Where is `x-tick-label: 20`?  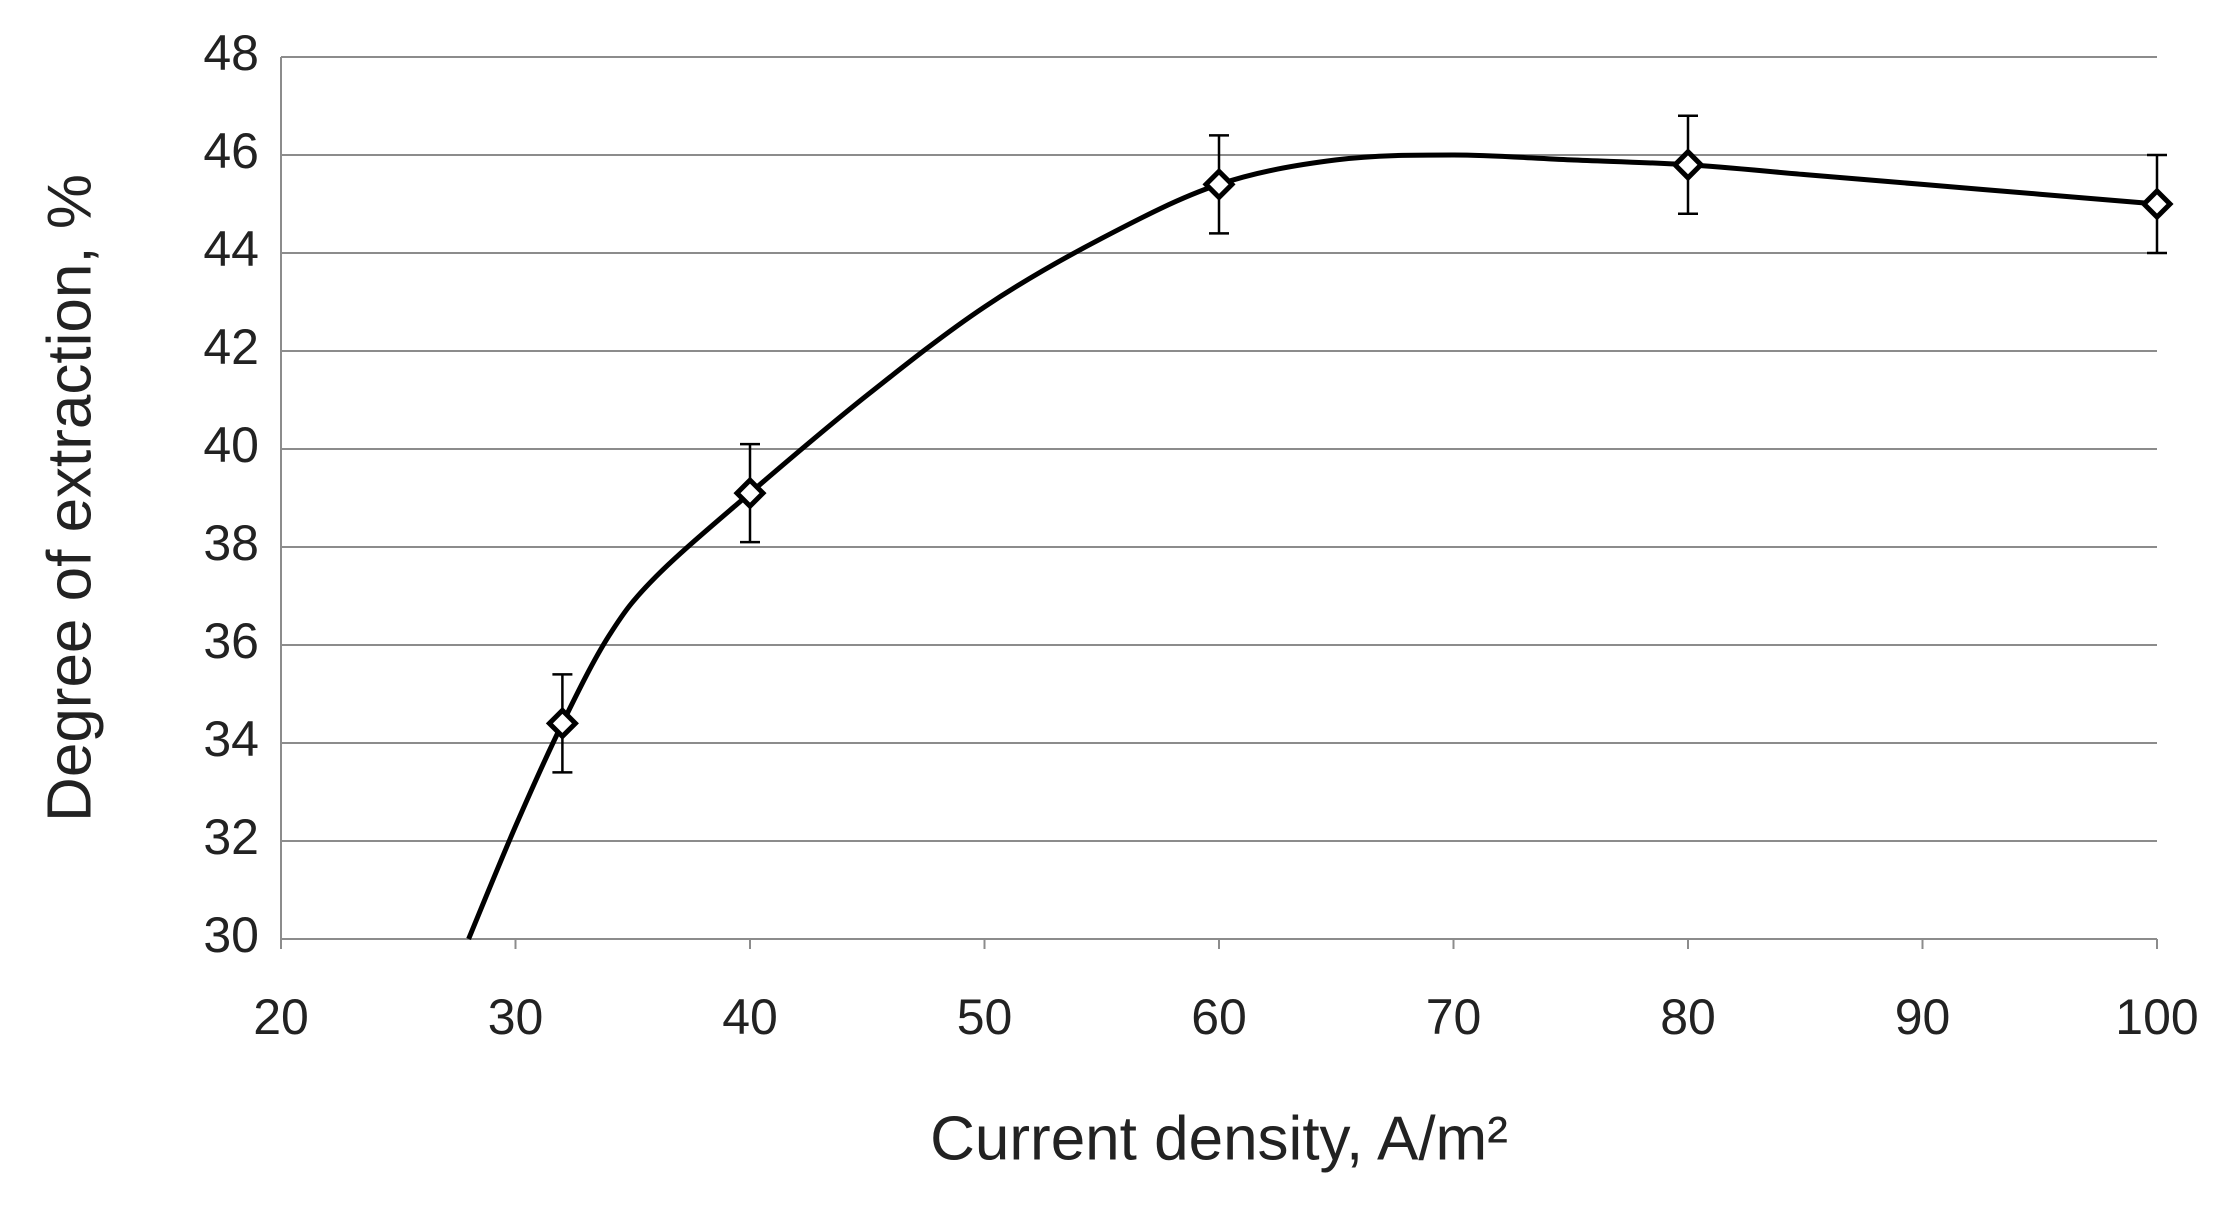 x-tick-label: 20 is located at coordinates (281, 1017).